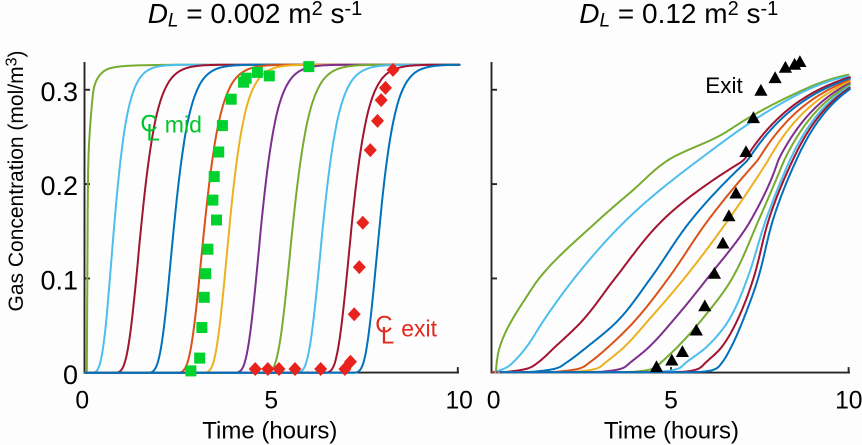 The image size is (862, 445). What do you see at coordinates (255, 16) in the screenshot?
I see `svg-text: DL = 0.002 m2 s-1` at bounding box center [255, 16].